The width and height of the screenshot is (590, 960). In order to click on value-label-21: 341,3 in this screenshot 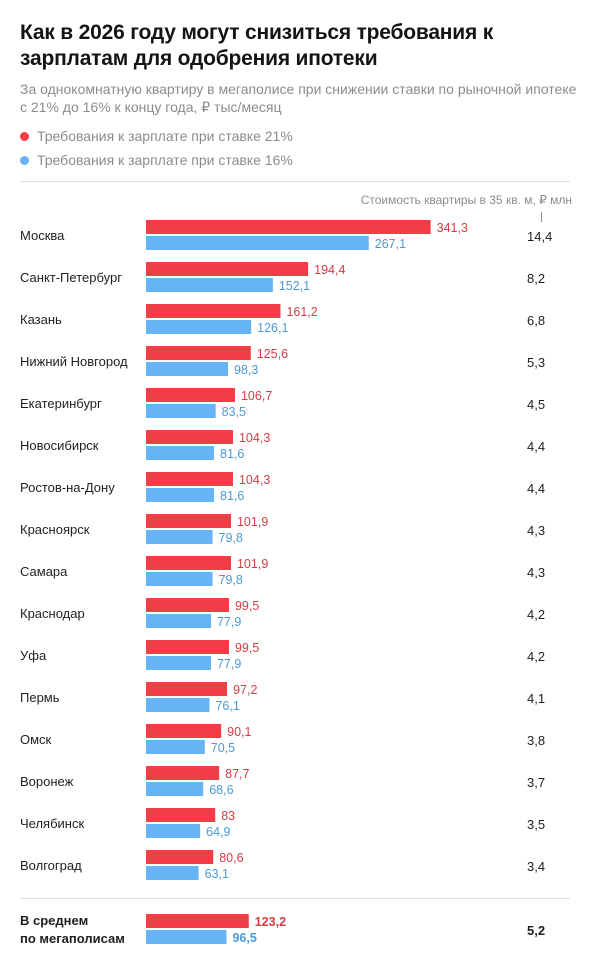, I will do `click(452, 228)`.